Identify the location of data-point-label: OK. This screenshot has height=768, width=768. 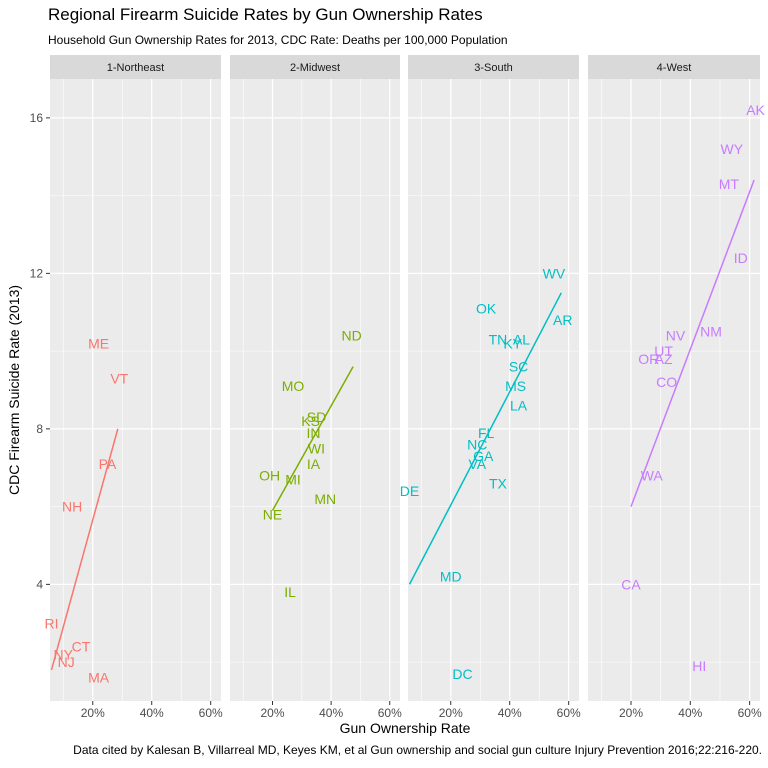
(486, 308).